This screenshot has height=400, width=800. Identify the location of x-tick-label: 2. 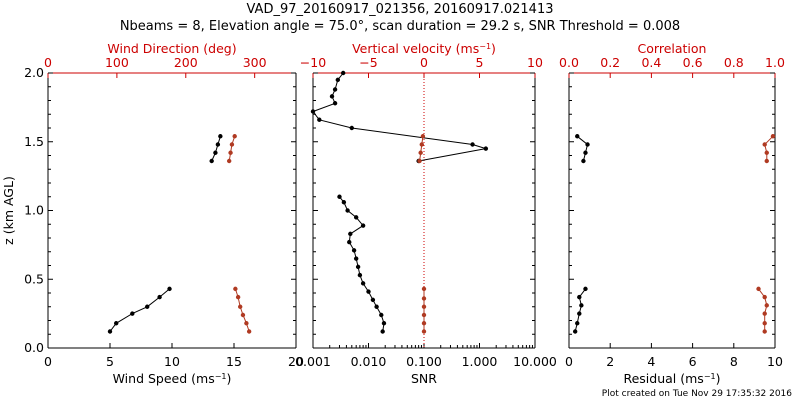
(610, 361).